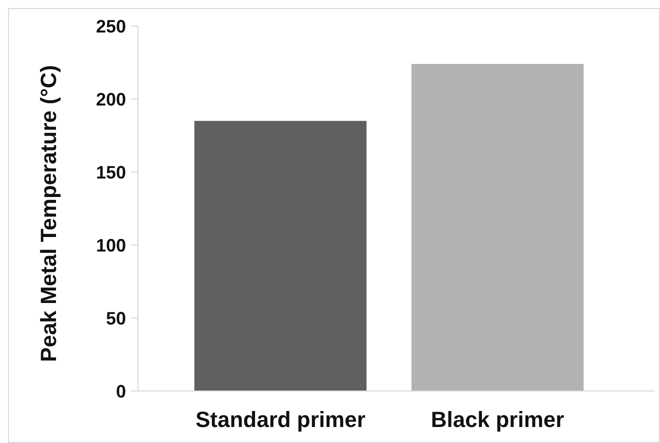 The height and width of the screenshot is (443, 660). I want to click on x-tick-label: Standard primer, so click(280, 419).